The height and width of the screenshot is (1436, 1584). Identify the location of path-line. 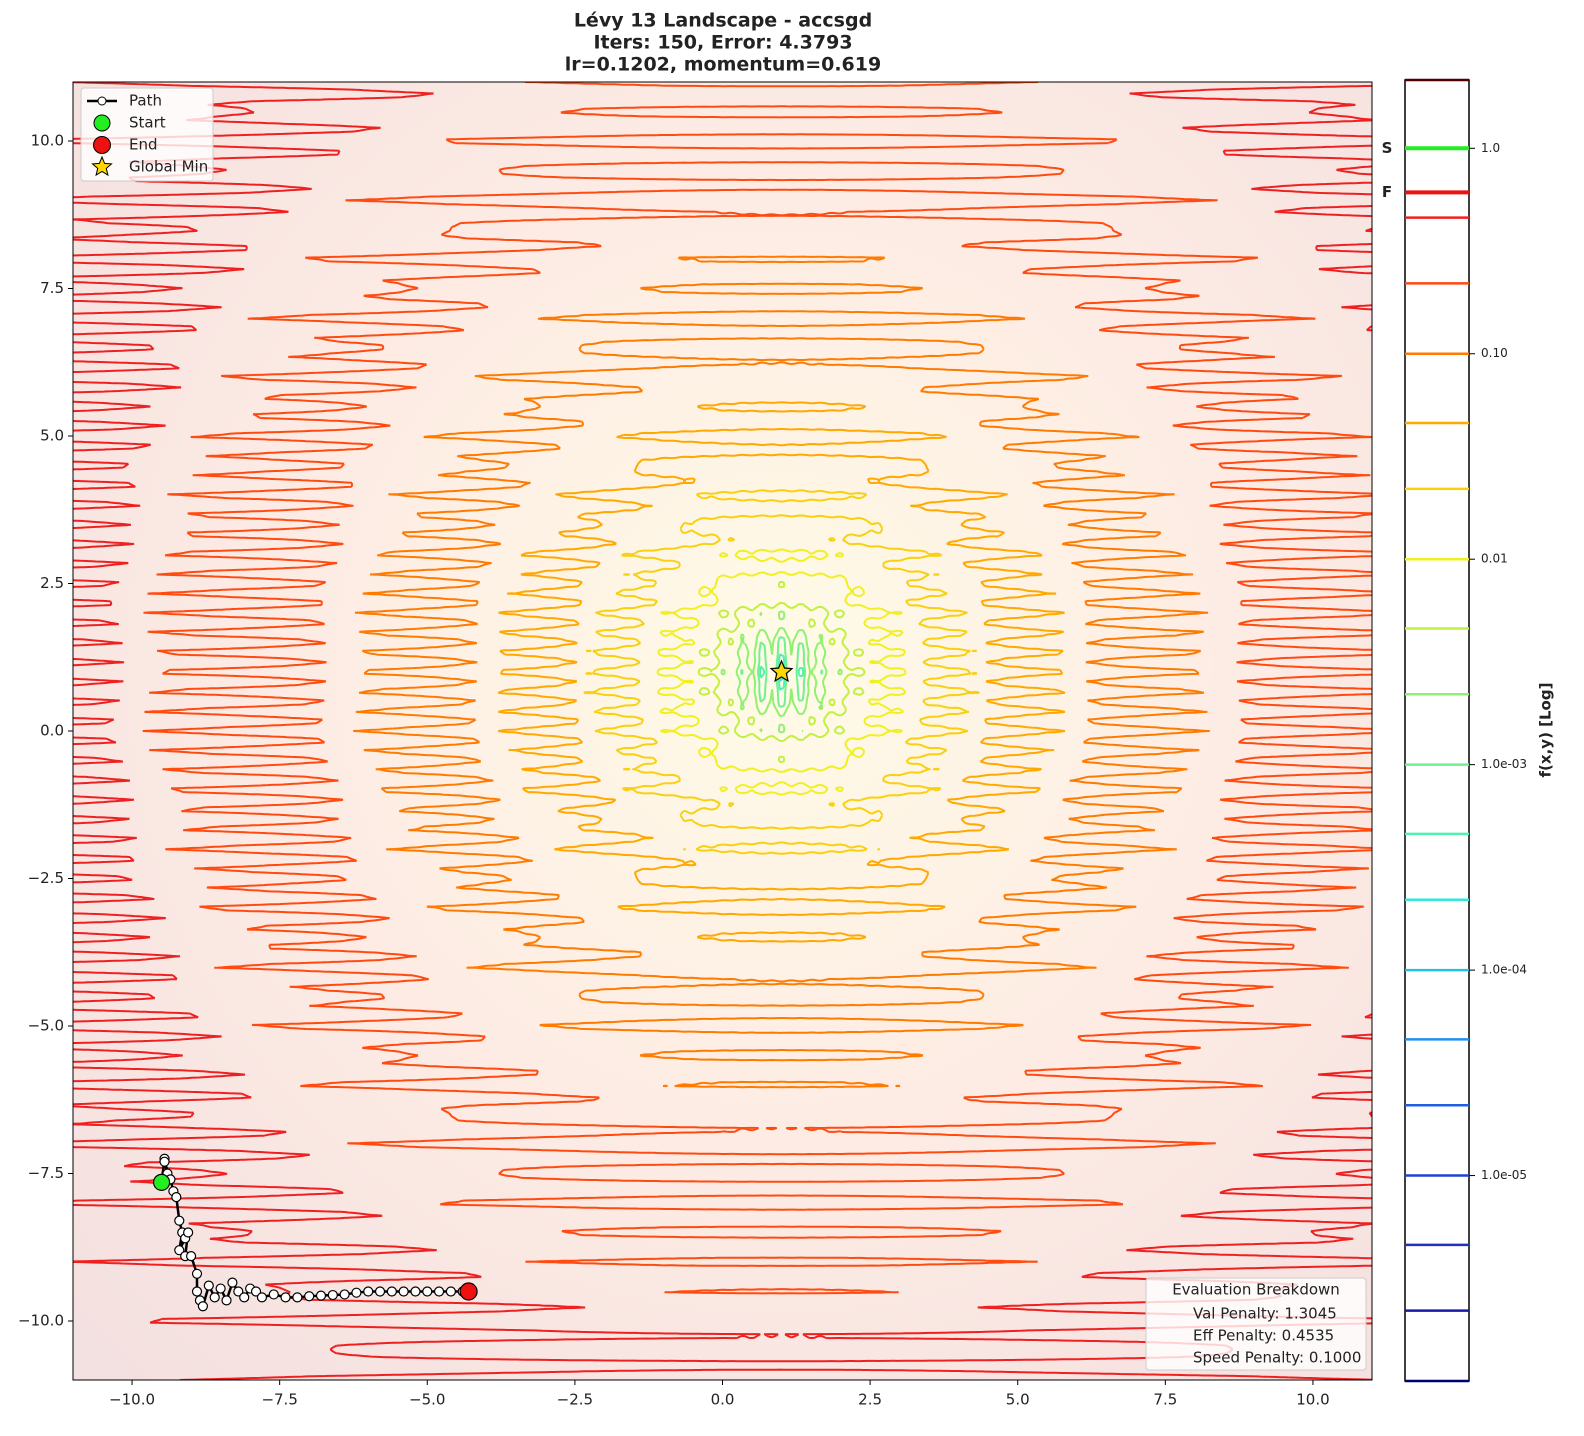
(314, 1234).